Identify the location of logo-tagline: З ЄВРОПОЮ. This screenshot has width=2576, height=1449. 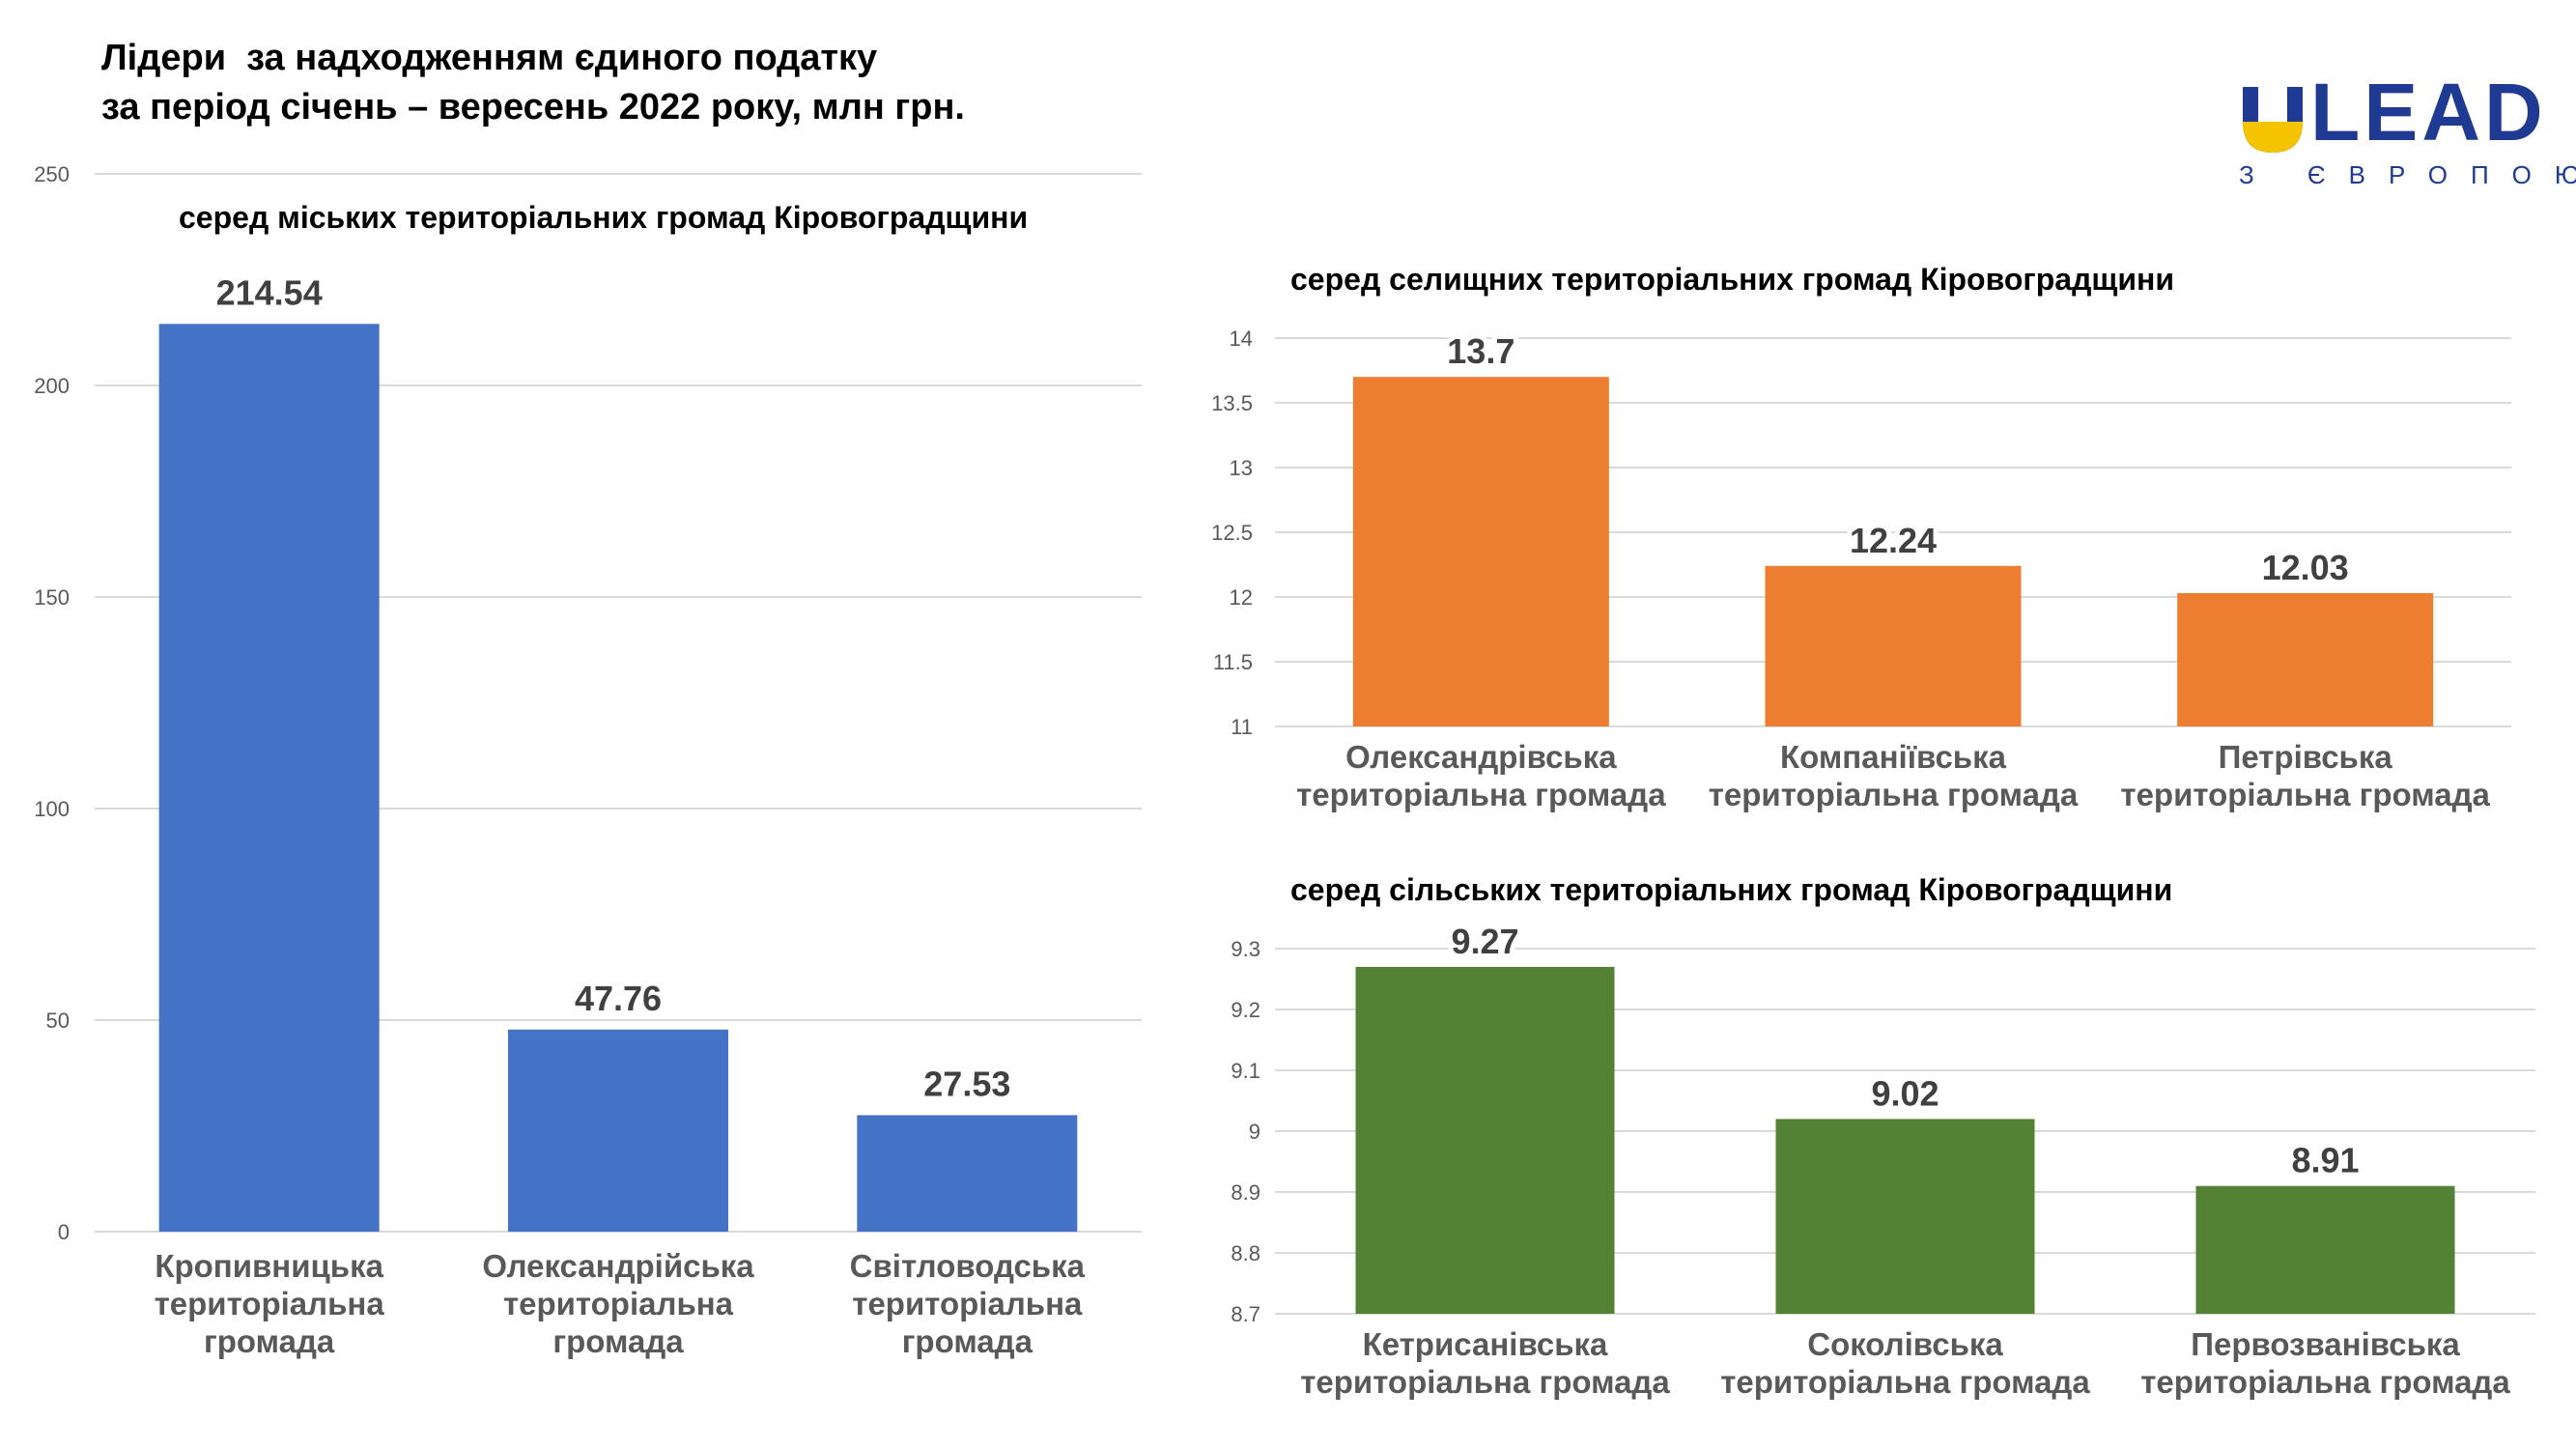
(2407, 174).